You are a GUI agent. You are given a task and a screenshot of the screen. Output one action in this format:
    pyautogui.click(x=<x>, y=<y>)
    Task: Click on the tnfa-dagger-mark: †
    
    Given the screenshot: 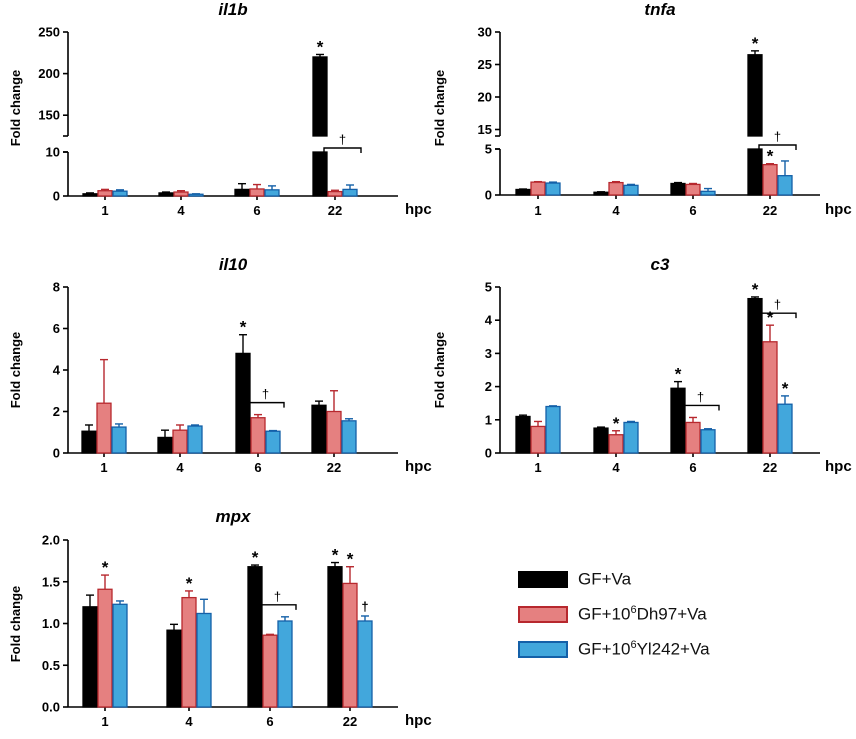 What is the action you would take?
    pyautogui.click(x=777, y=136)
    